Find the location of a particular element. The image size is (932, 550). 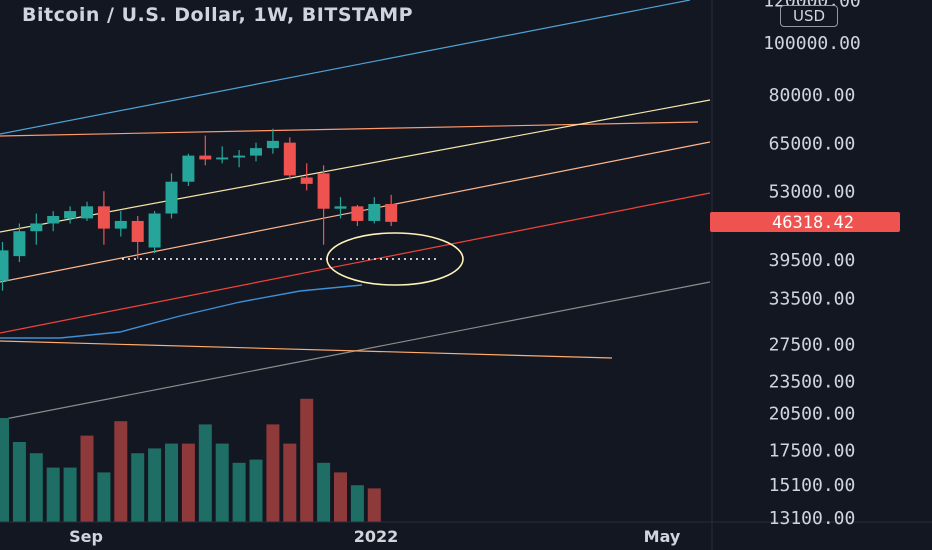

price-tick-label: 39500.00 is located at coordinates (812, 260).